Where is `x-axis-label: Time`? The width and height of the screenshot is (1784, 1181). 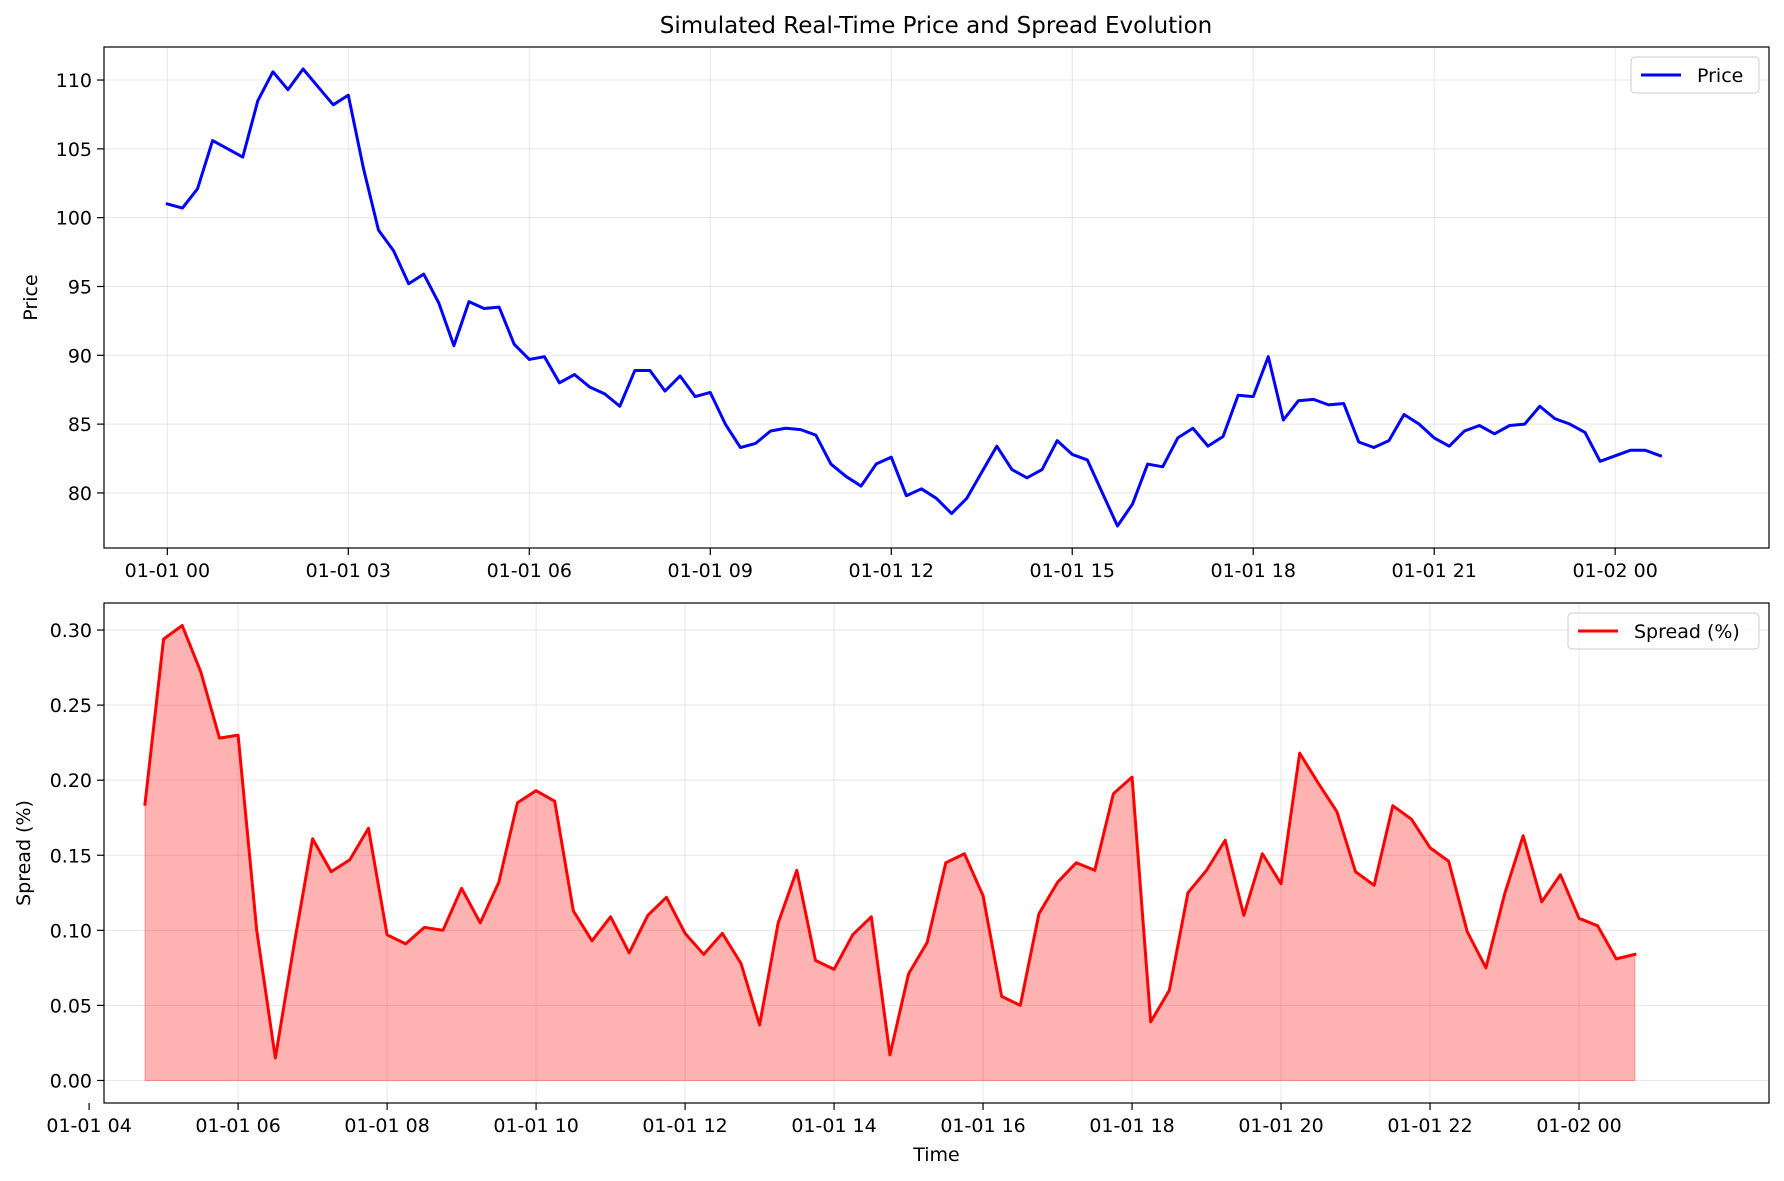 x-axis-label: Time is located at coordinates (936, 1155).